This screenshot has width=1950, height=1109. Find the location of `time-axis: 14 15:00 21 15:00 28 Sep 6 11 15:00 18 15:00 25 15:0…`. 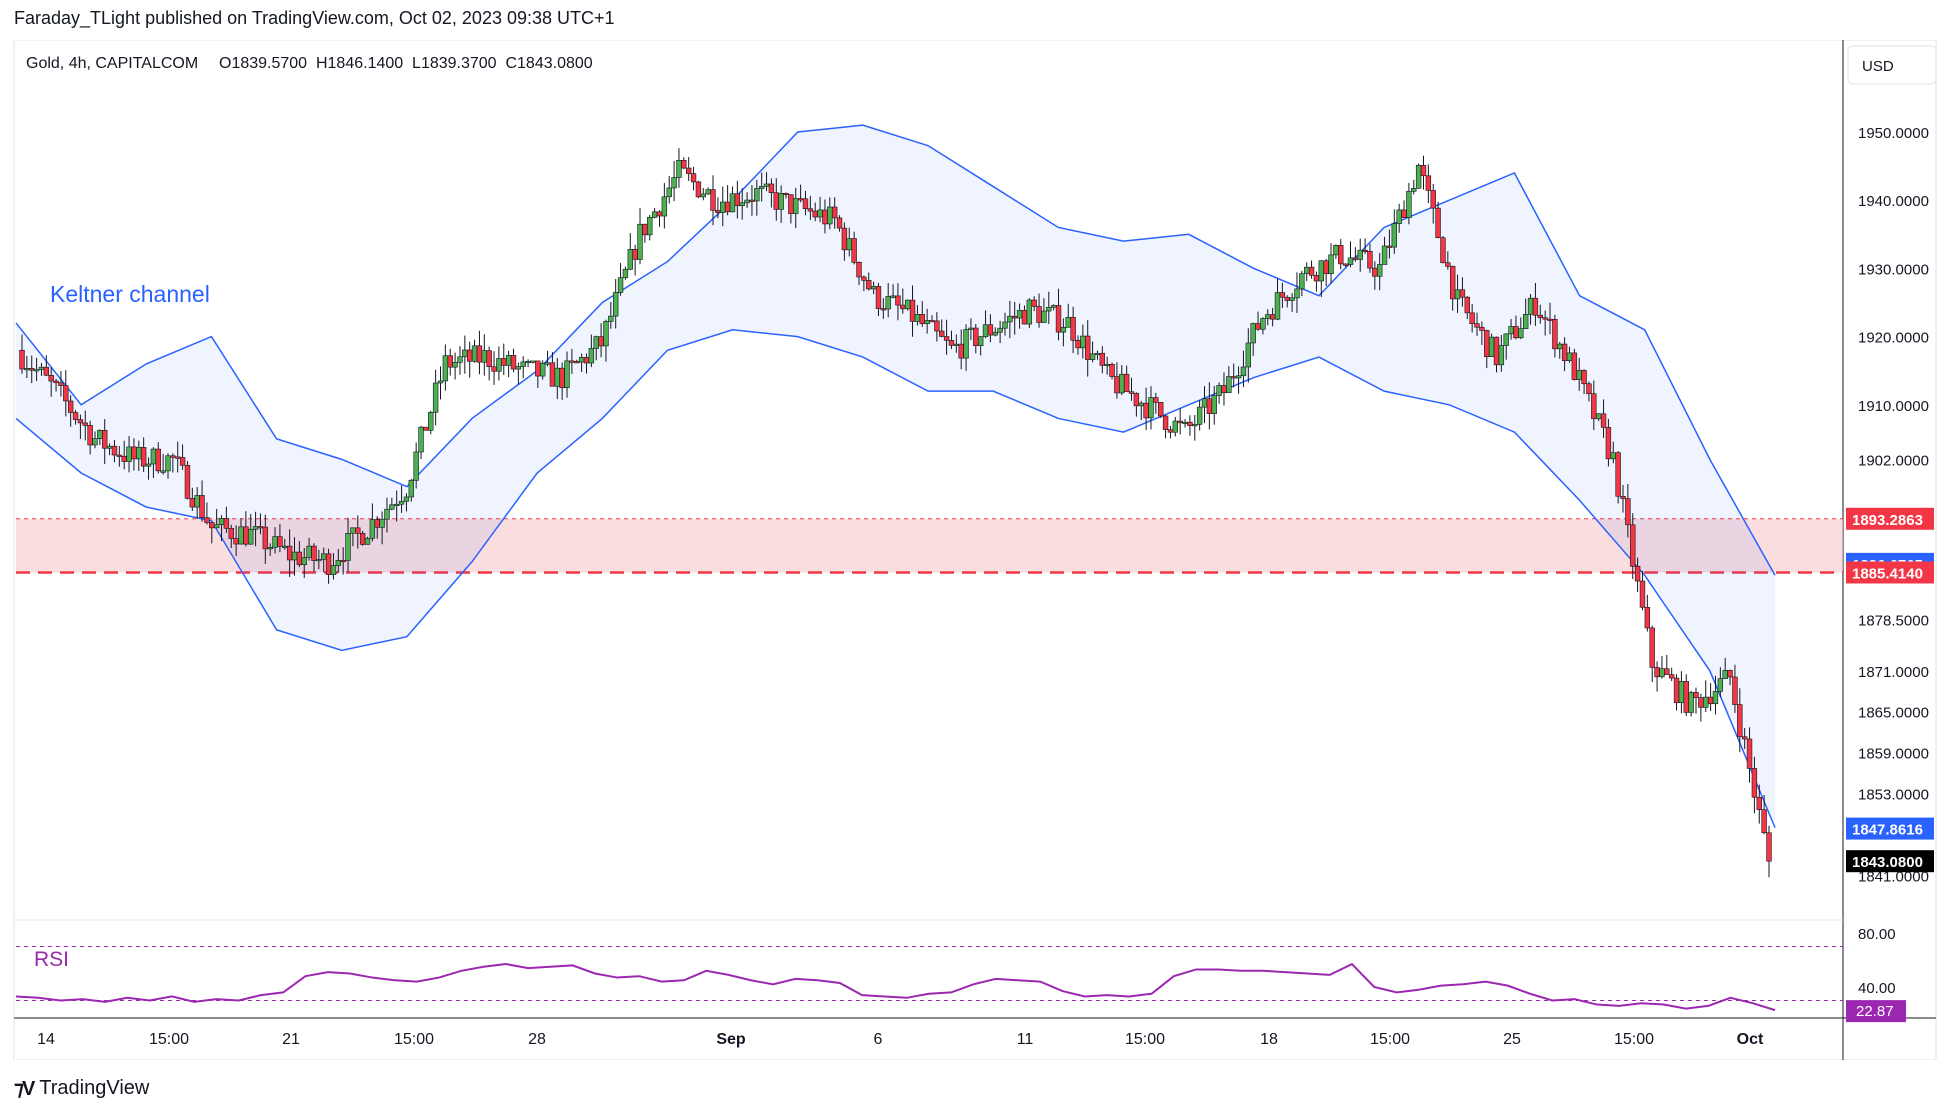

time-axis: 14 15:00 21 15:00 28 Sep 6 11 15:00 18 15:00 25 15:0… is located at coordinates (900, 1039).